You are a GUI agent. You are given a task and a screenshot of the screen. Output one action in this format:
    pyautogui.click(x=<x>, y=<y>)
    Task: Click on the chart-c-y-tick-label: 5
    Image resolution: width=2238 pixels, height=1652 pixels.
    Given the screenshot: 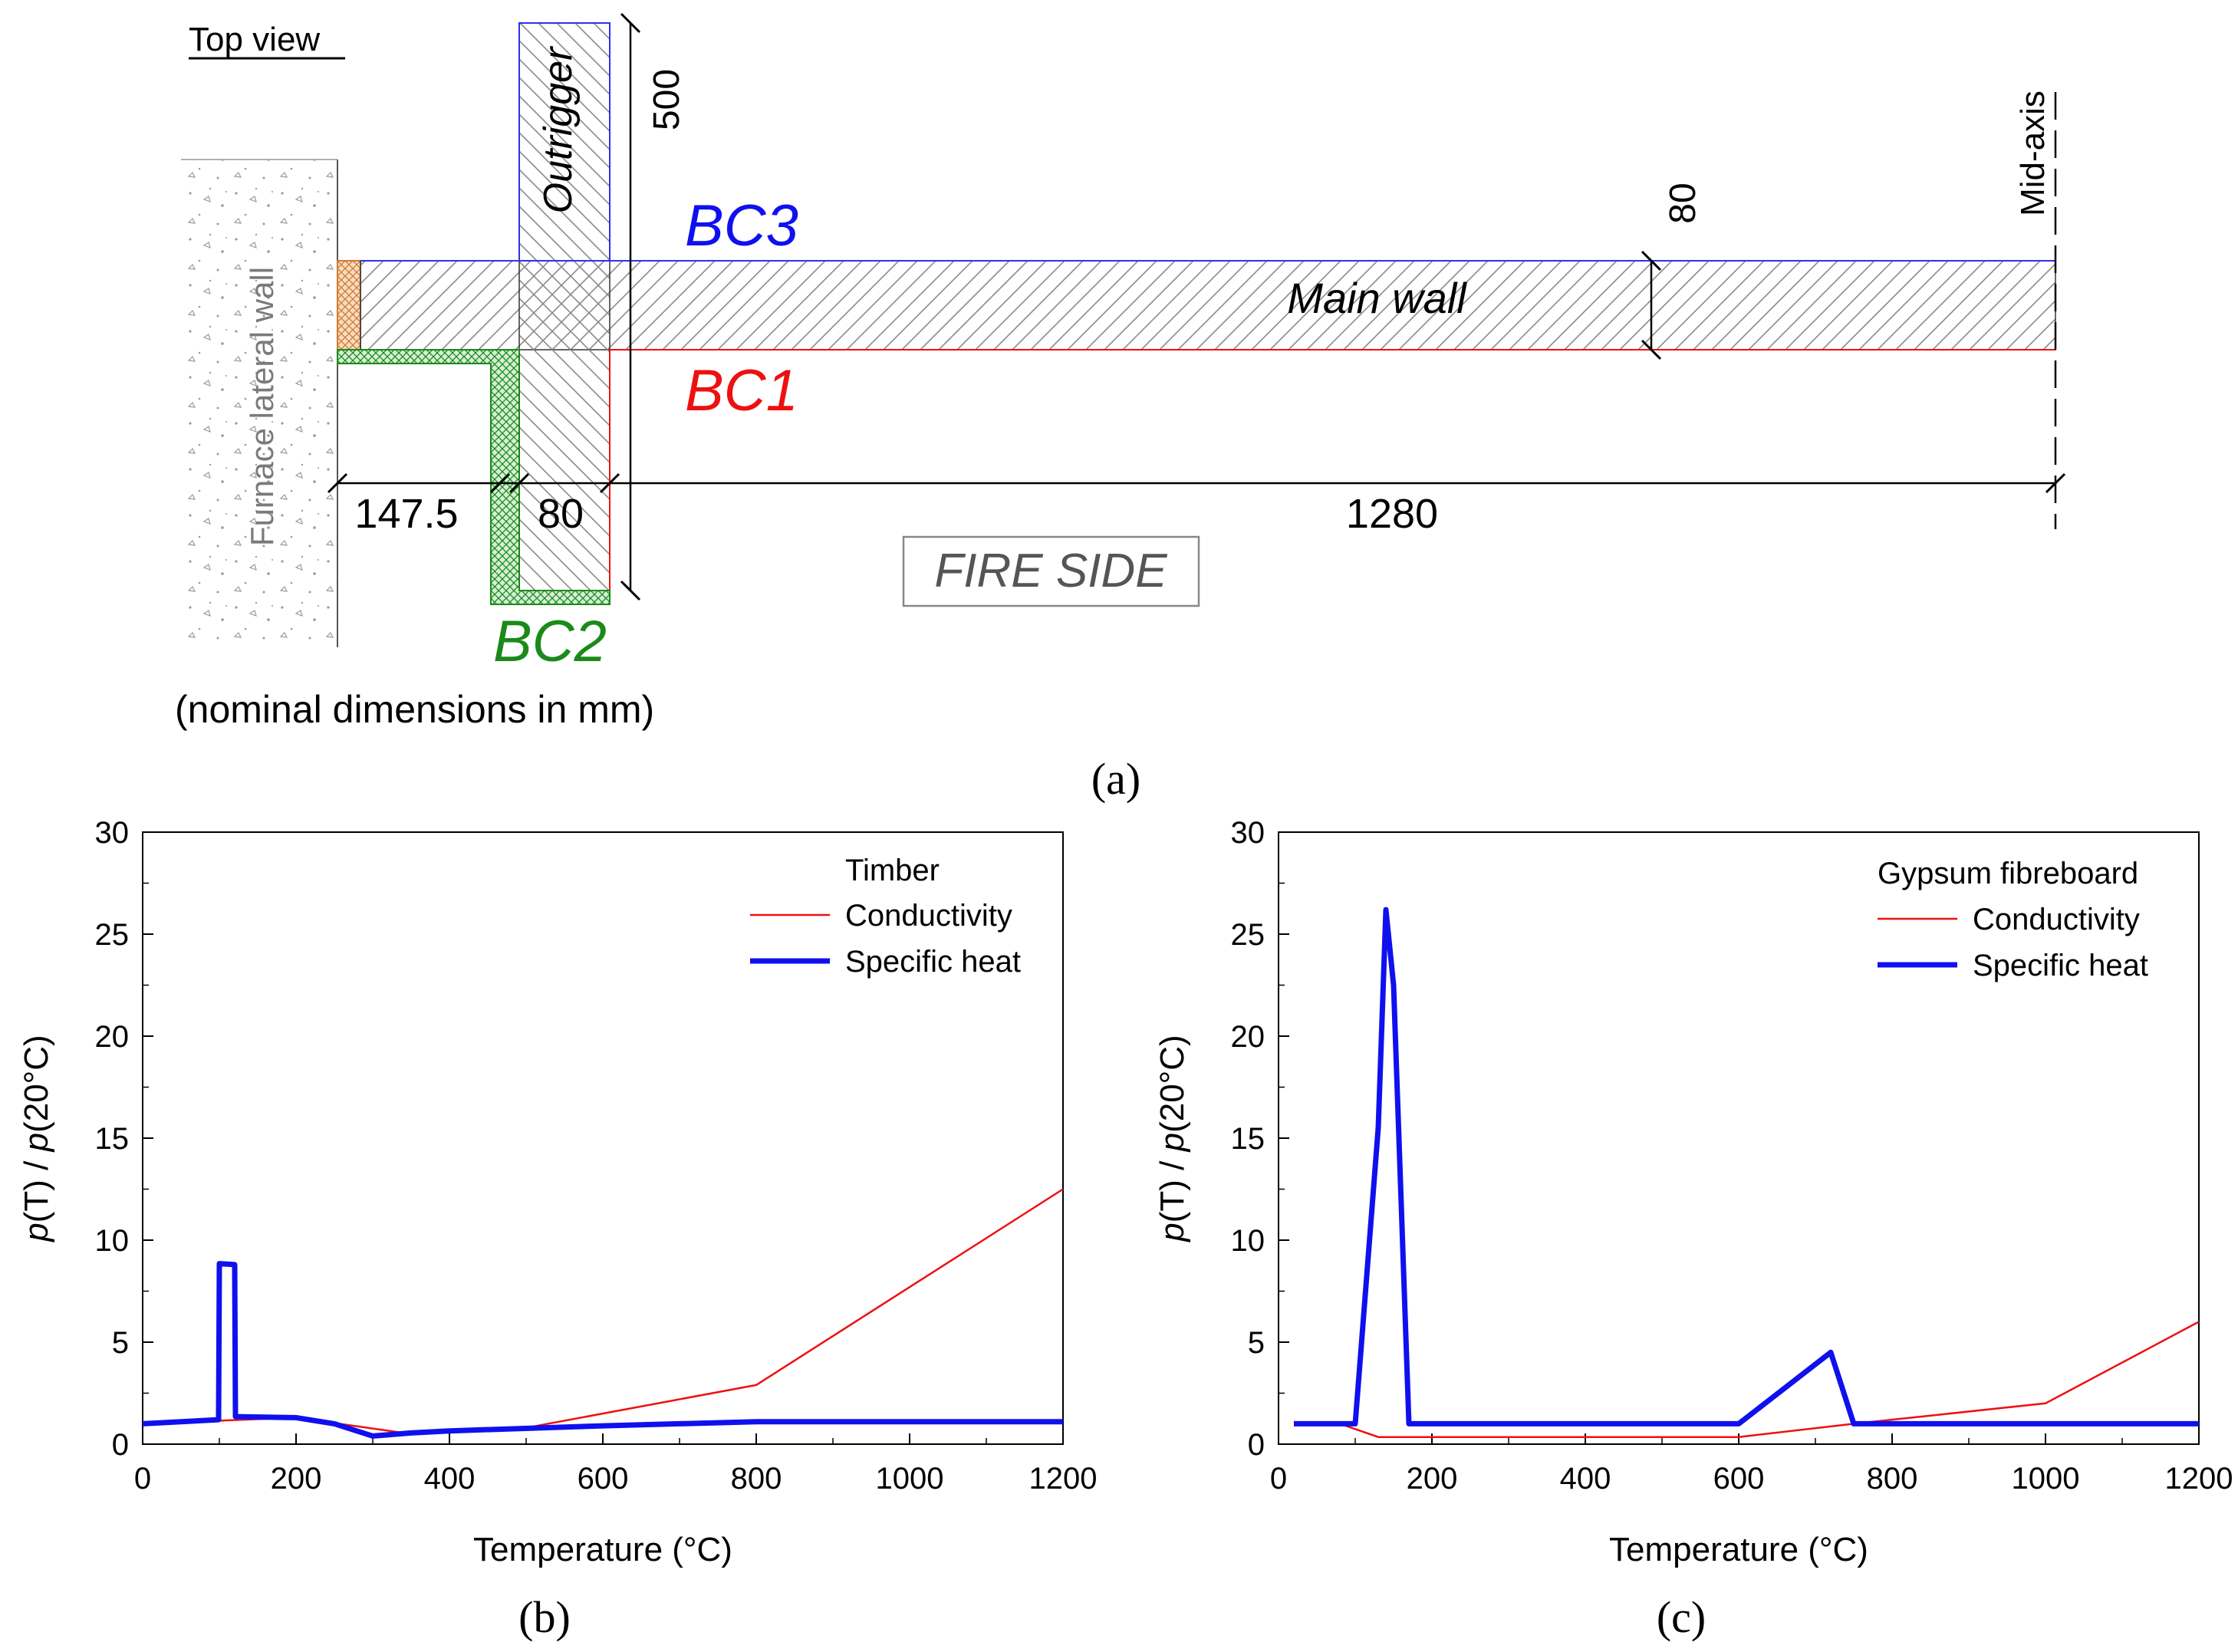 What is the action you would take?
    pyautogui.click(x=1256, y=1343)
    